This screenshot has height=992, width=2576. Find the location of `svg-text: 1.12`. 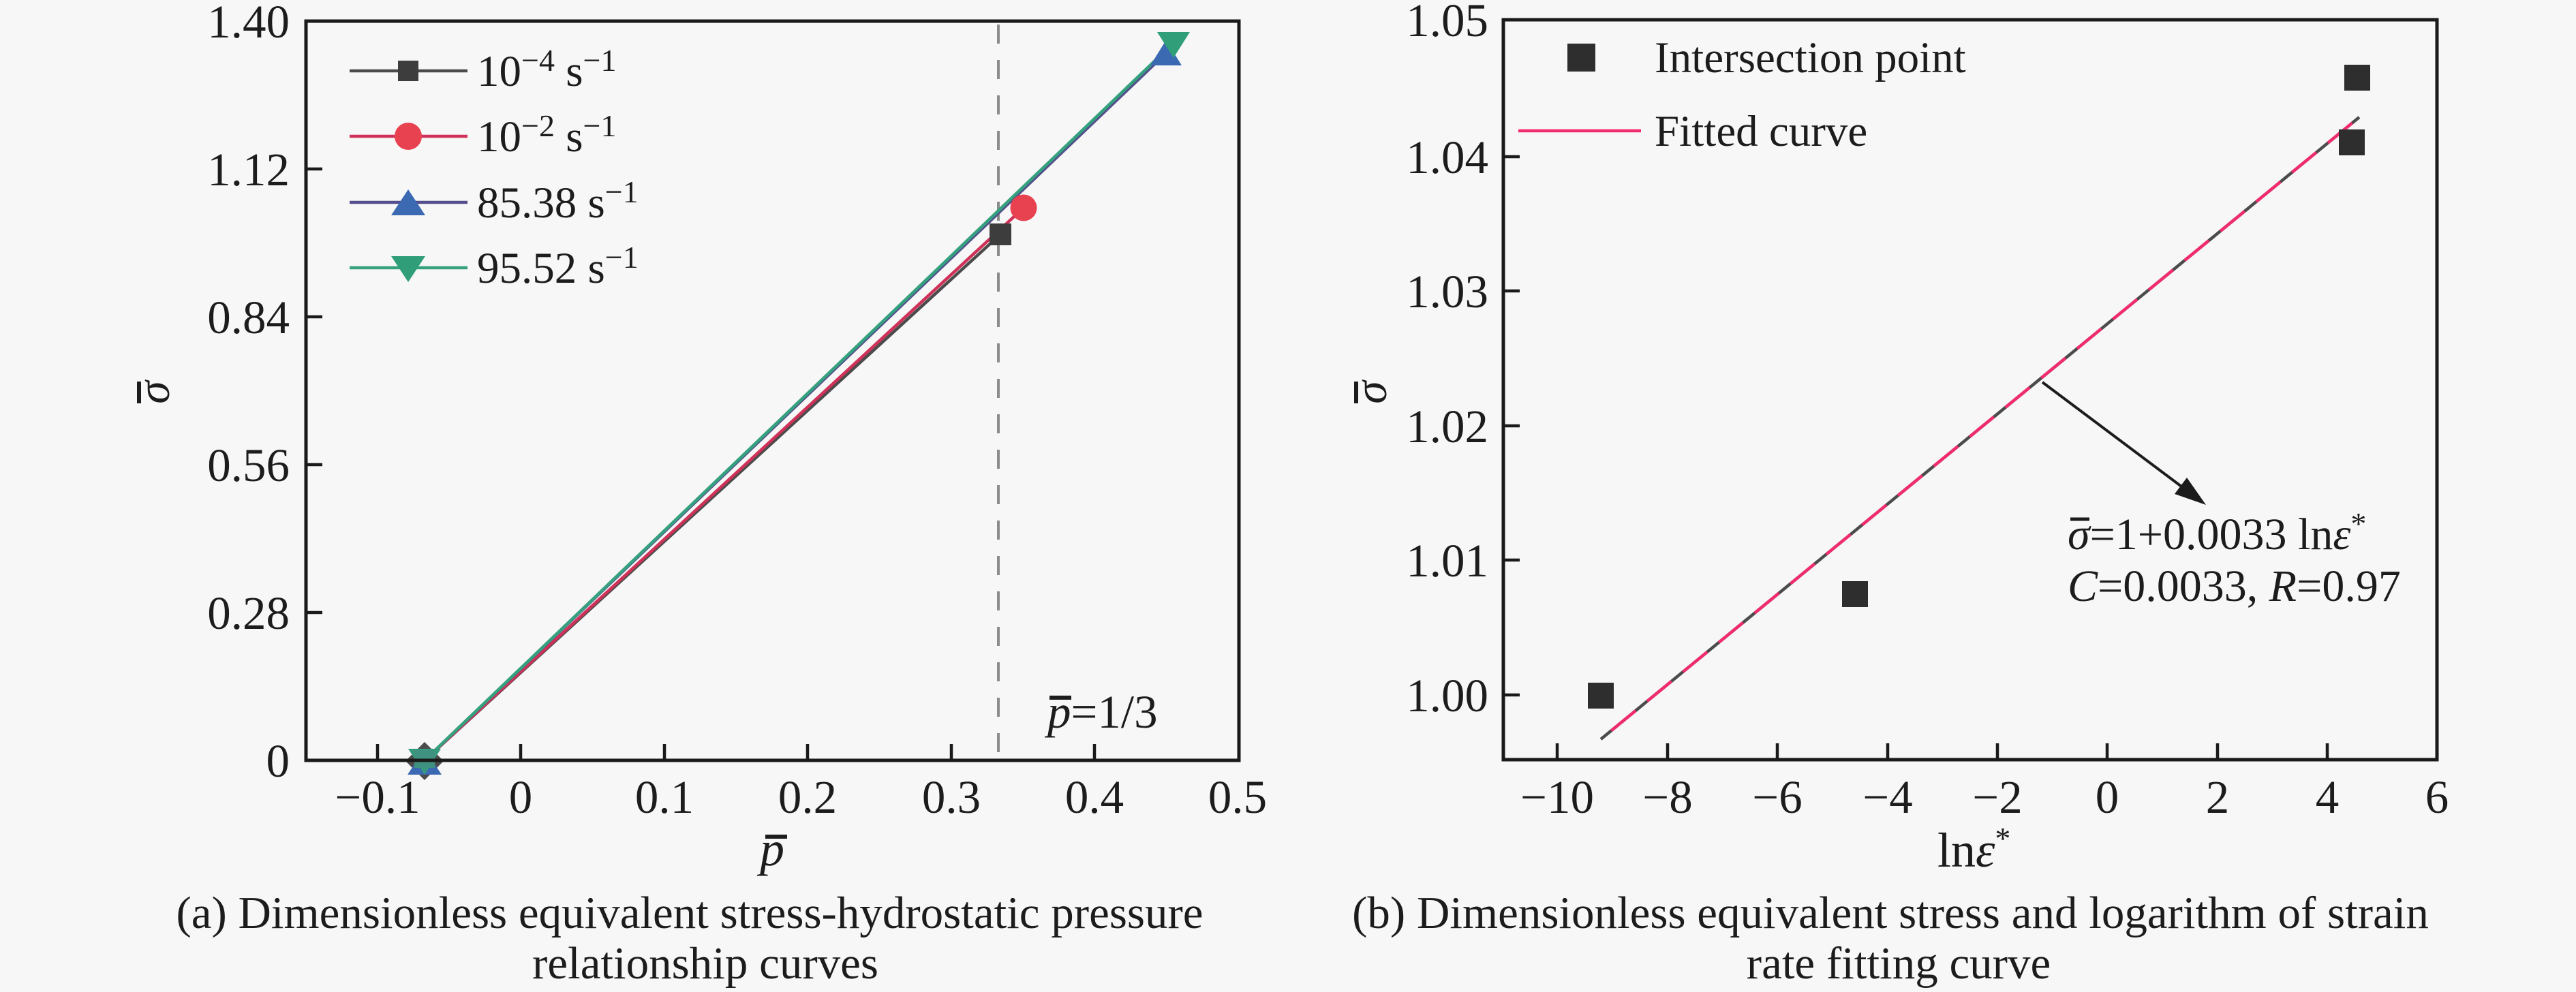

svg-text: 1.12 is located at coordinates (248, 170).